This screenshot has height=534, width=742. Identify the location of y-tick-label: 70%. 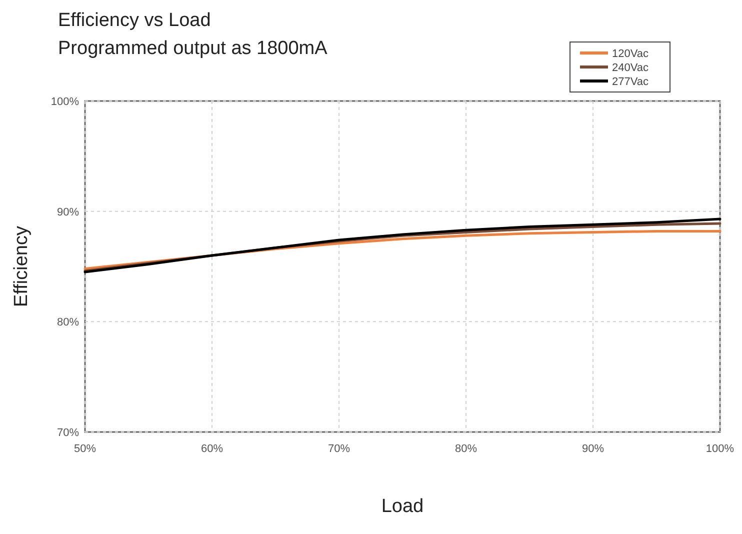
(68, 433).